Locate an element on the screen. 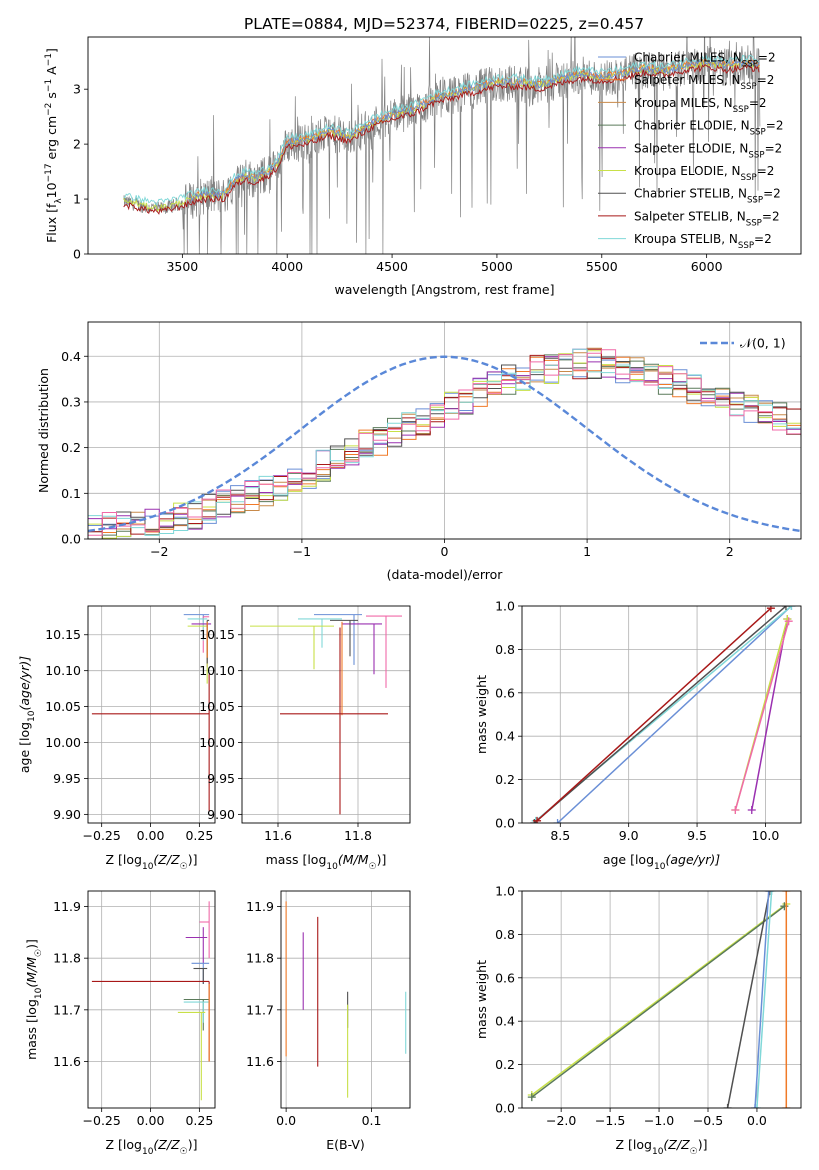  legend-label: Chabrier STELIB, NSSP=2 is located at coordinates (707, 196).